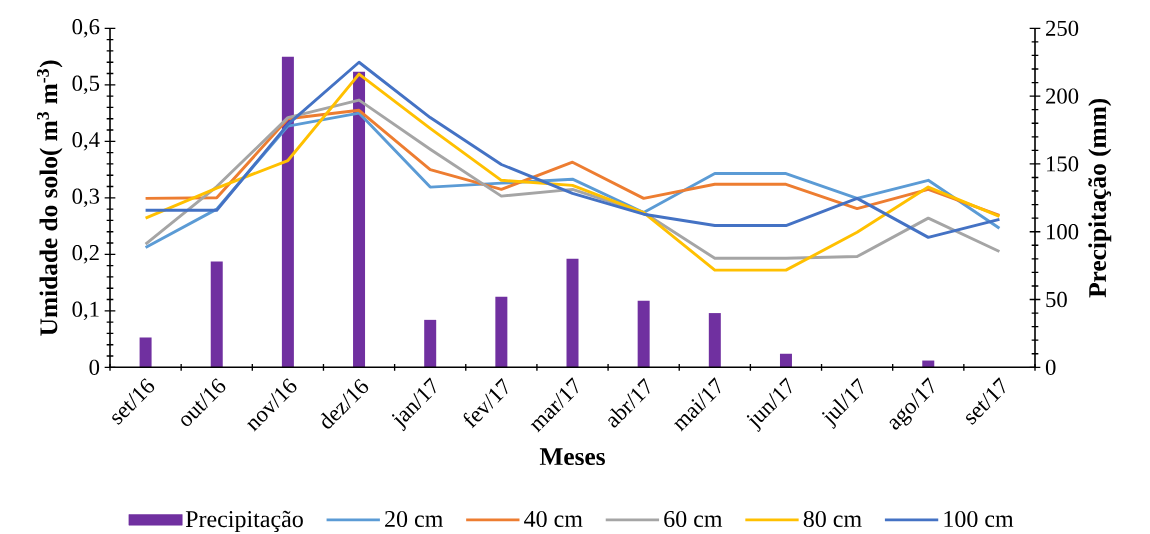 The height and width of the screenshot is (534, 1150). What do you see at coordinates (553, 519) in the screenshot?
I see `legend-label: 40 cm` at bounding box center [553, 519].